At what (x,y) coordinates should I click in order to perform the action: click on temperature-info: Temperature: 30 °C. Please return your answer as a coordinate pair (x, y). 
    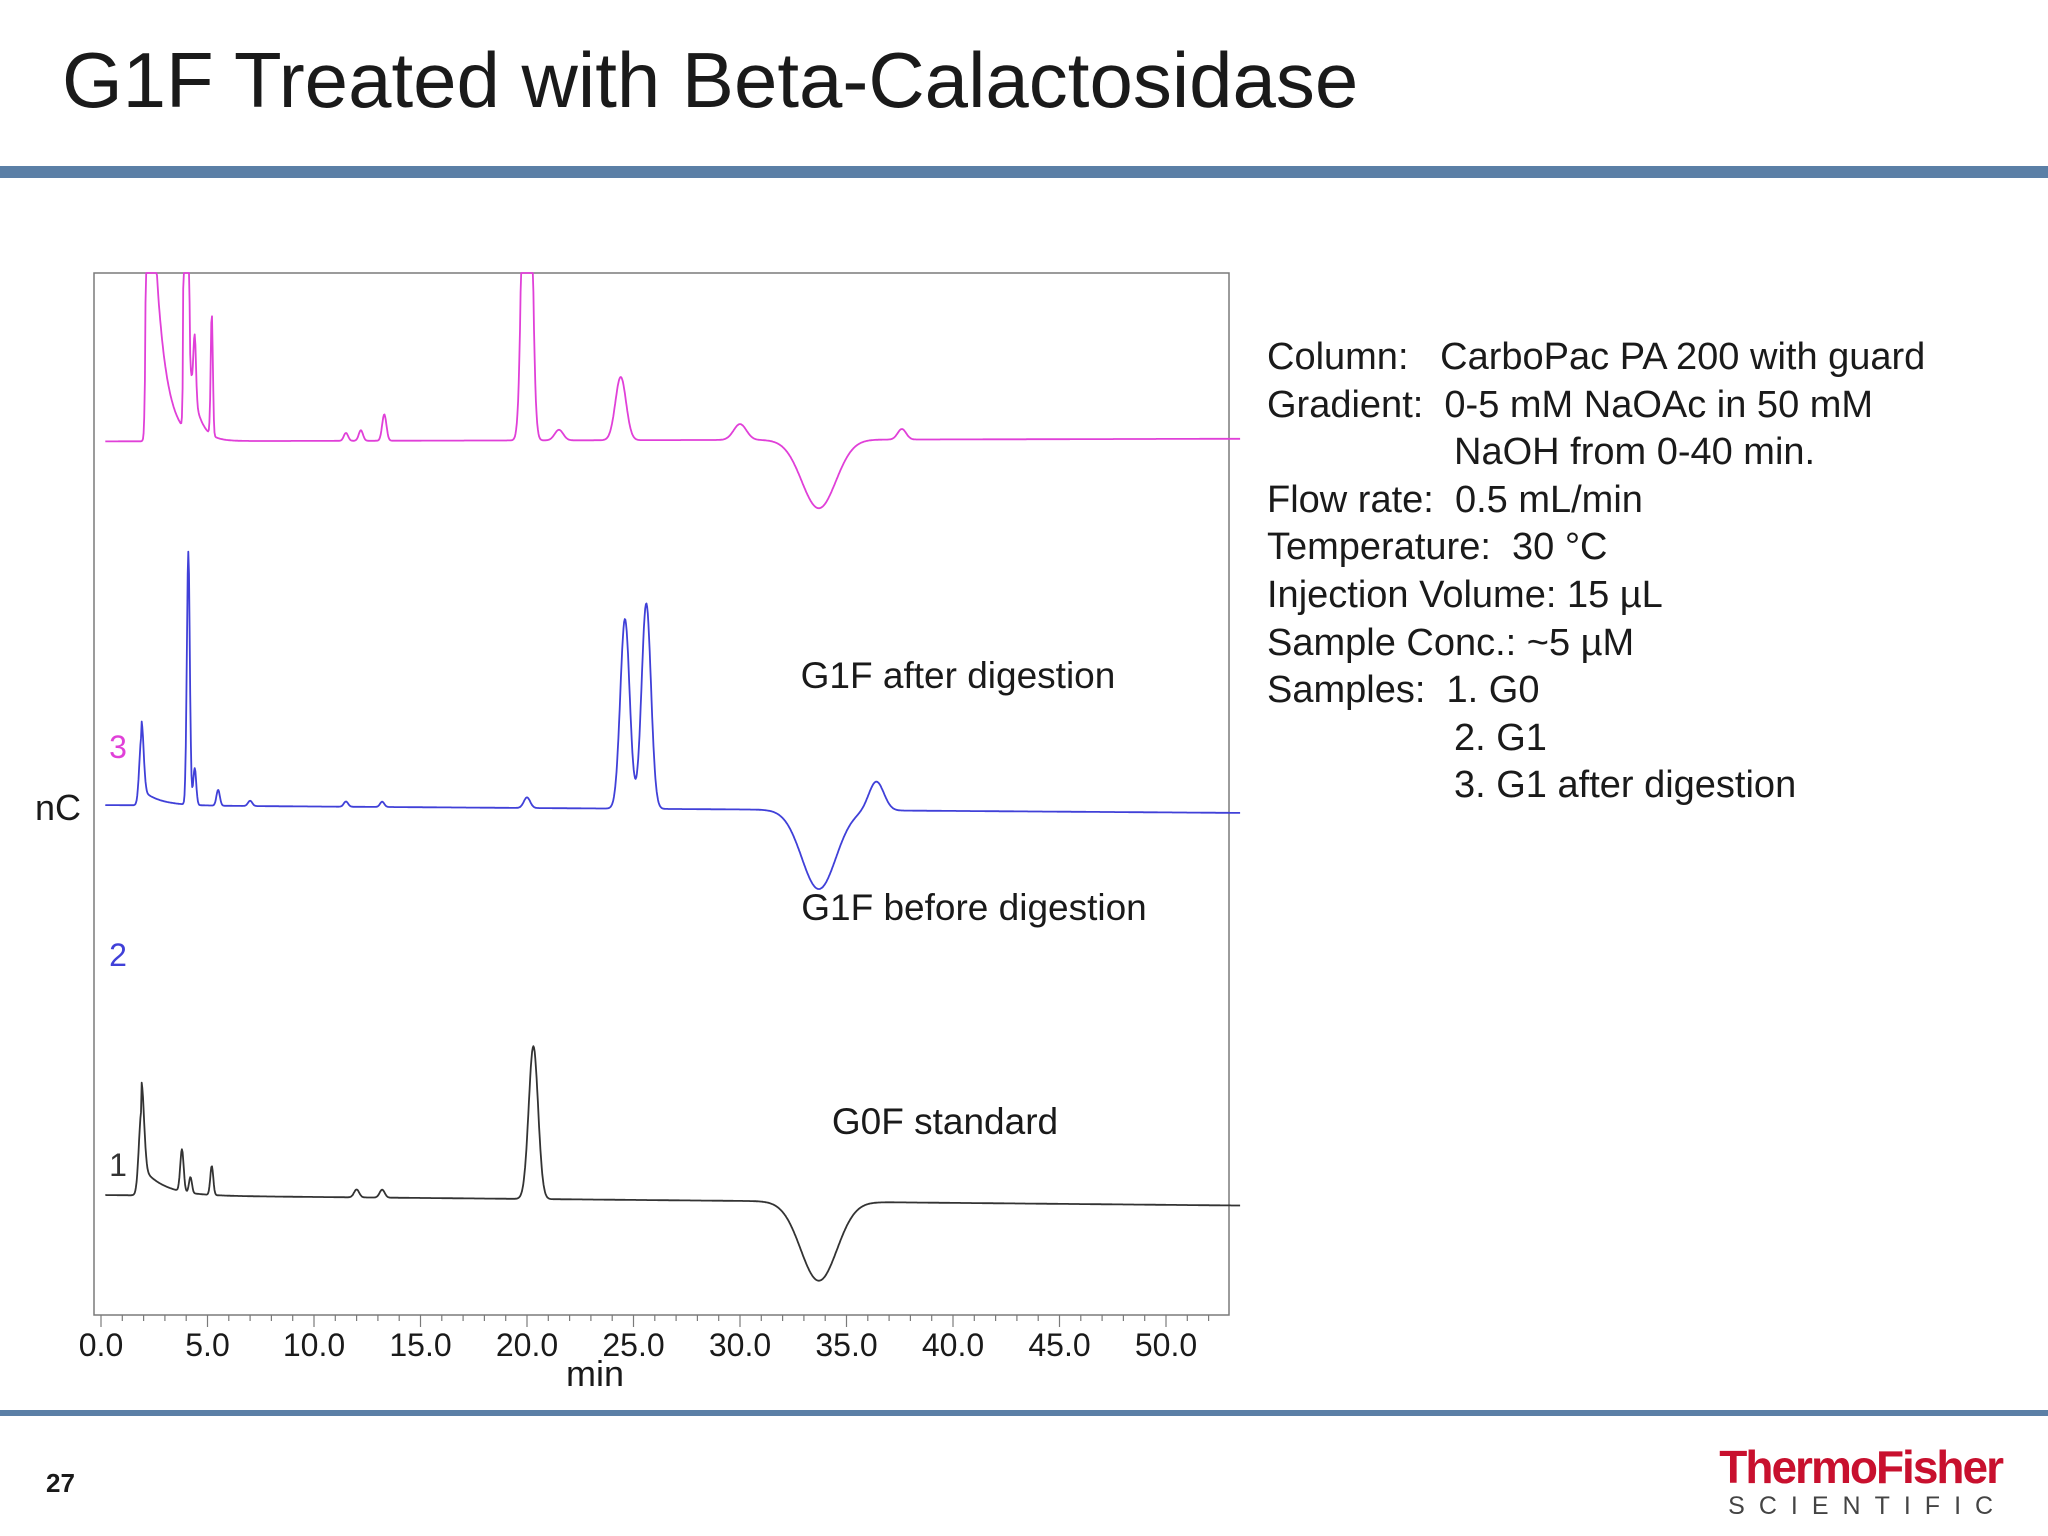
    Looking at the image, I should click on (1437, 547).